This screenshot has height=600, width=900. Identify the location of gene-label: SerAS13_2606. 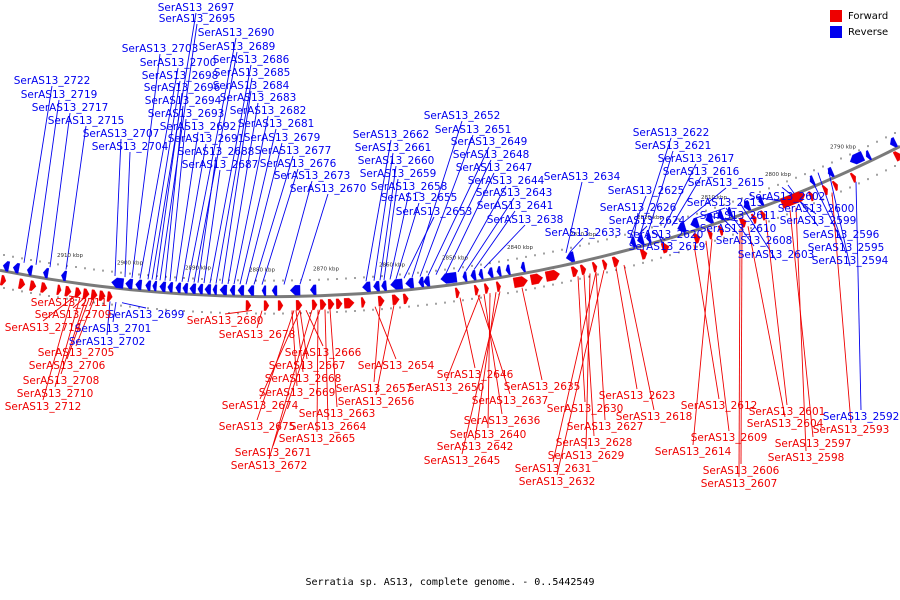
(741, 471).